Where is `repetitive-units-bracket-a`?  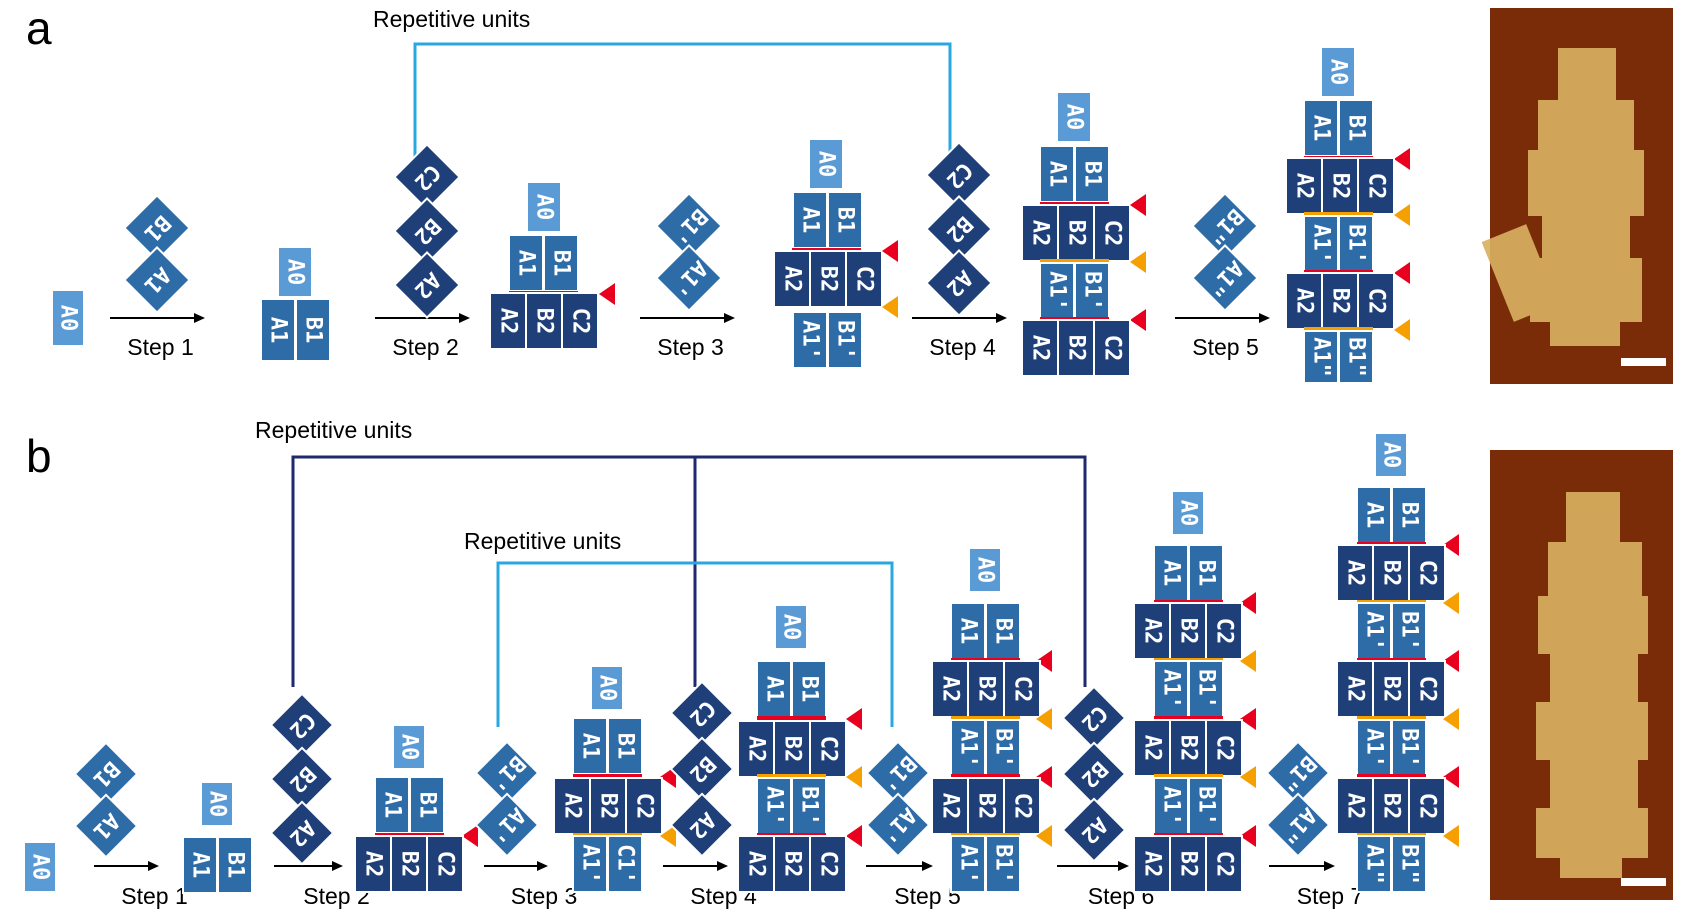 repetitive-units-bracket-a is located at coordinates (682, 100).